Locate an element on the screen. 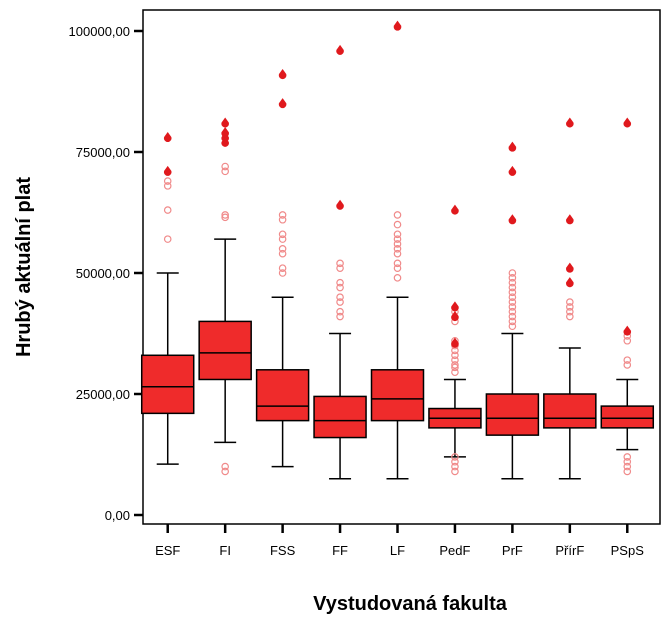  y-tick-label: 25000,00 is located at coordinates (103, 394).